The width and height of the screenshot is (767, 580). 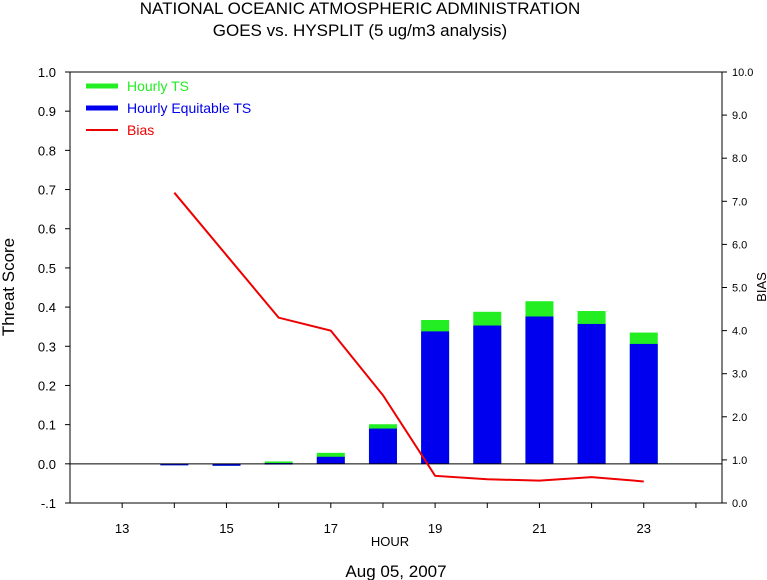 What do you see at coordinates (140, 130) in the screenshot?
I see `legend-label: Bias` at bounding box center [140, 130].